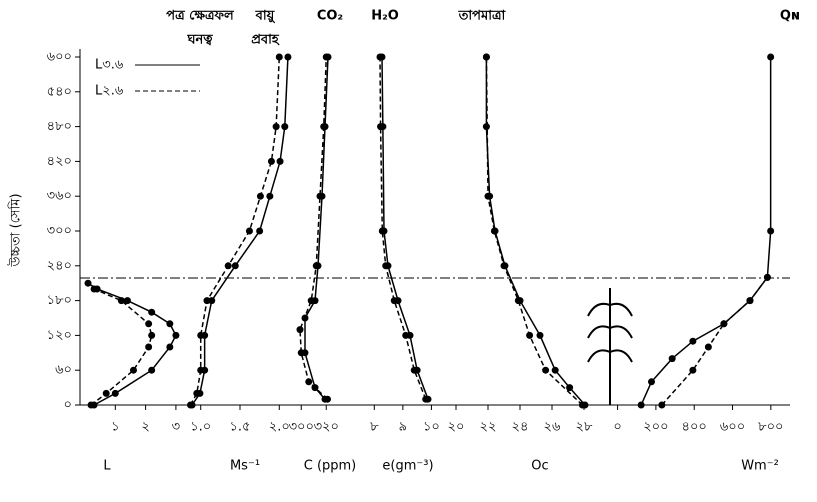  I want to click on panel-title: পত্র ক্ষেত্রফল, so click(200, 16).